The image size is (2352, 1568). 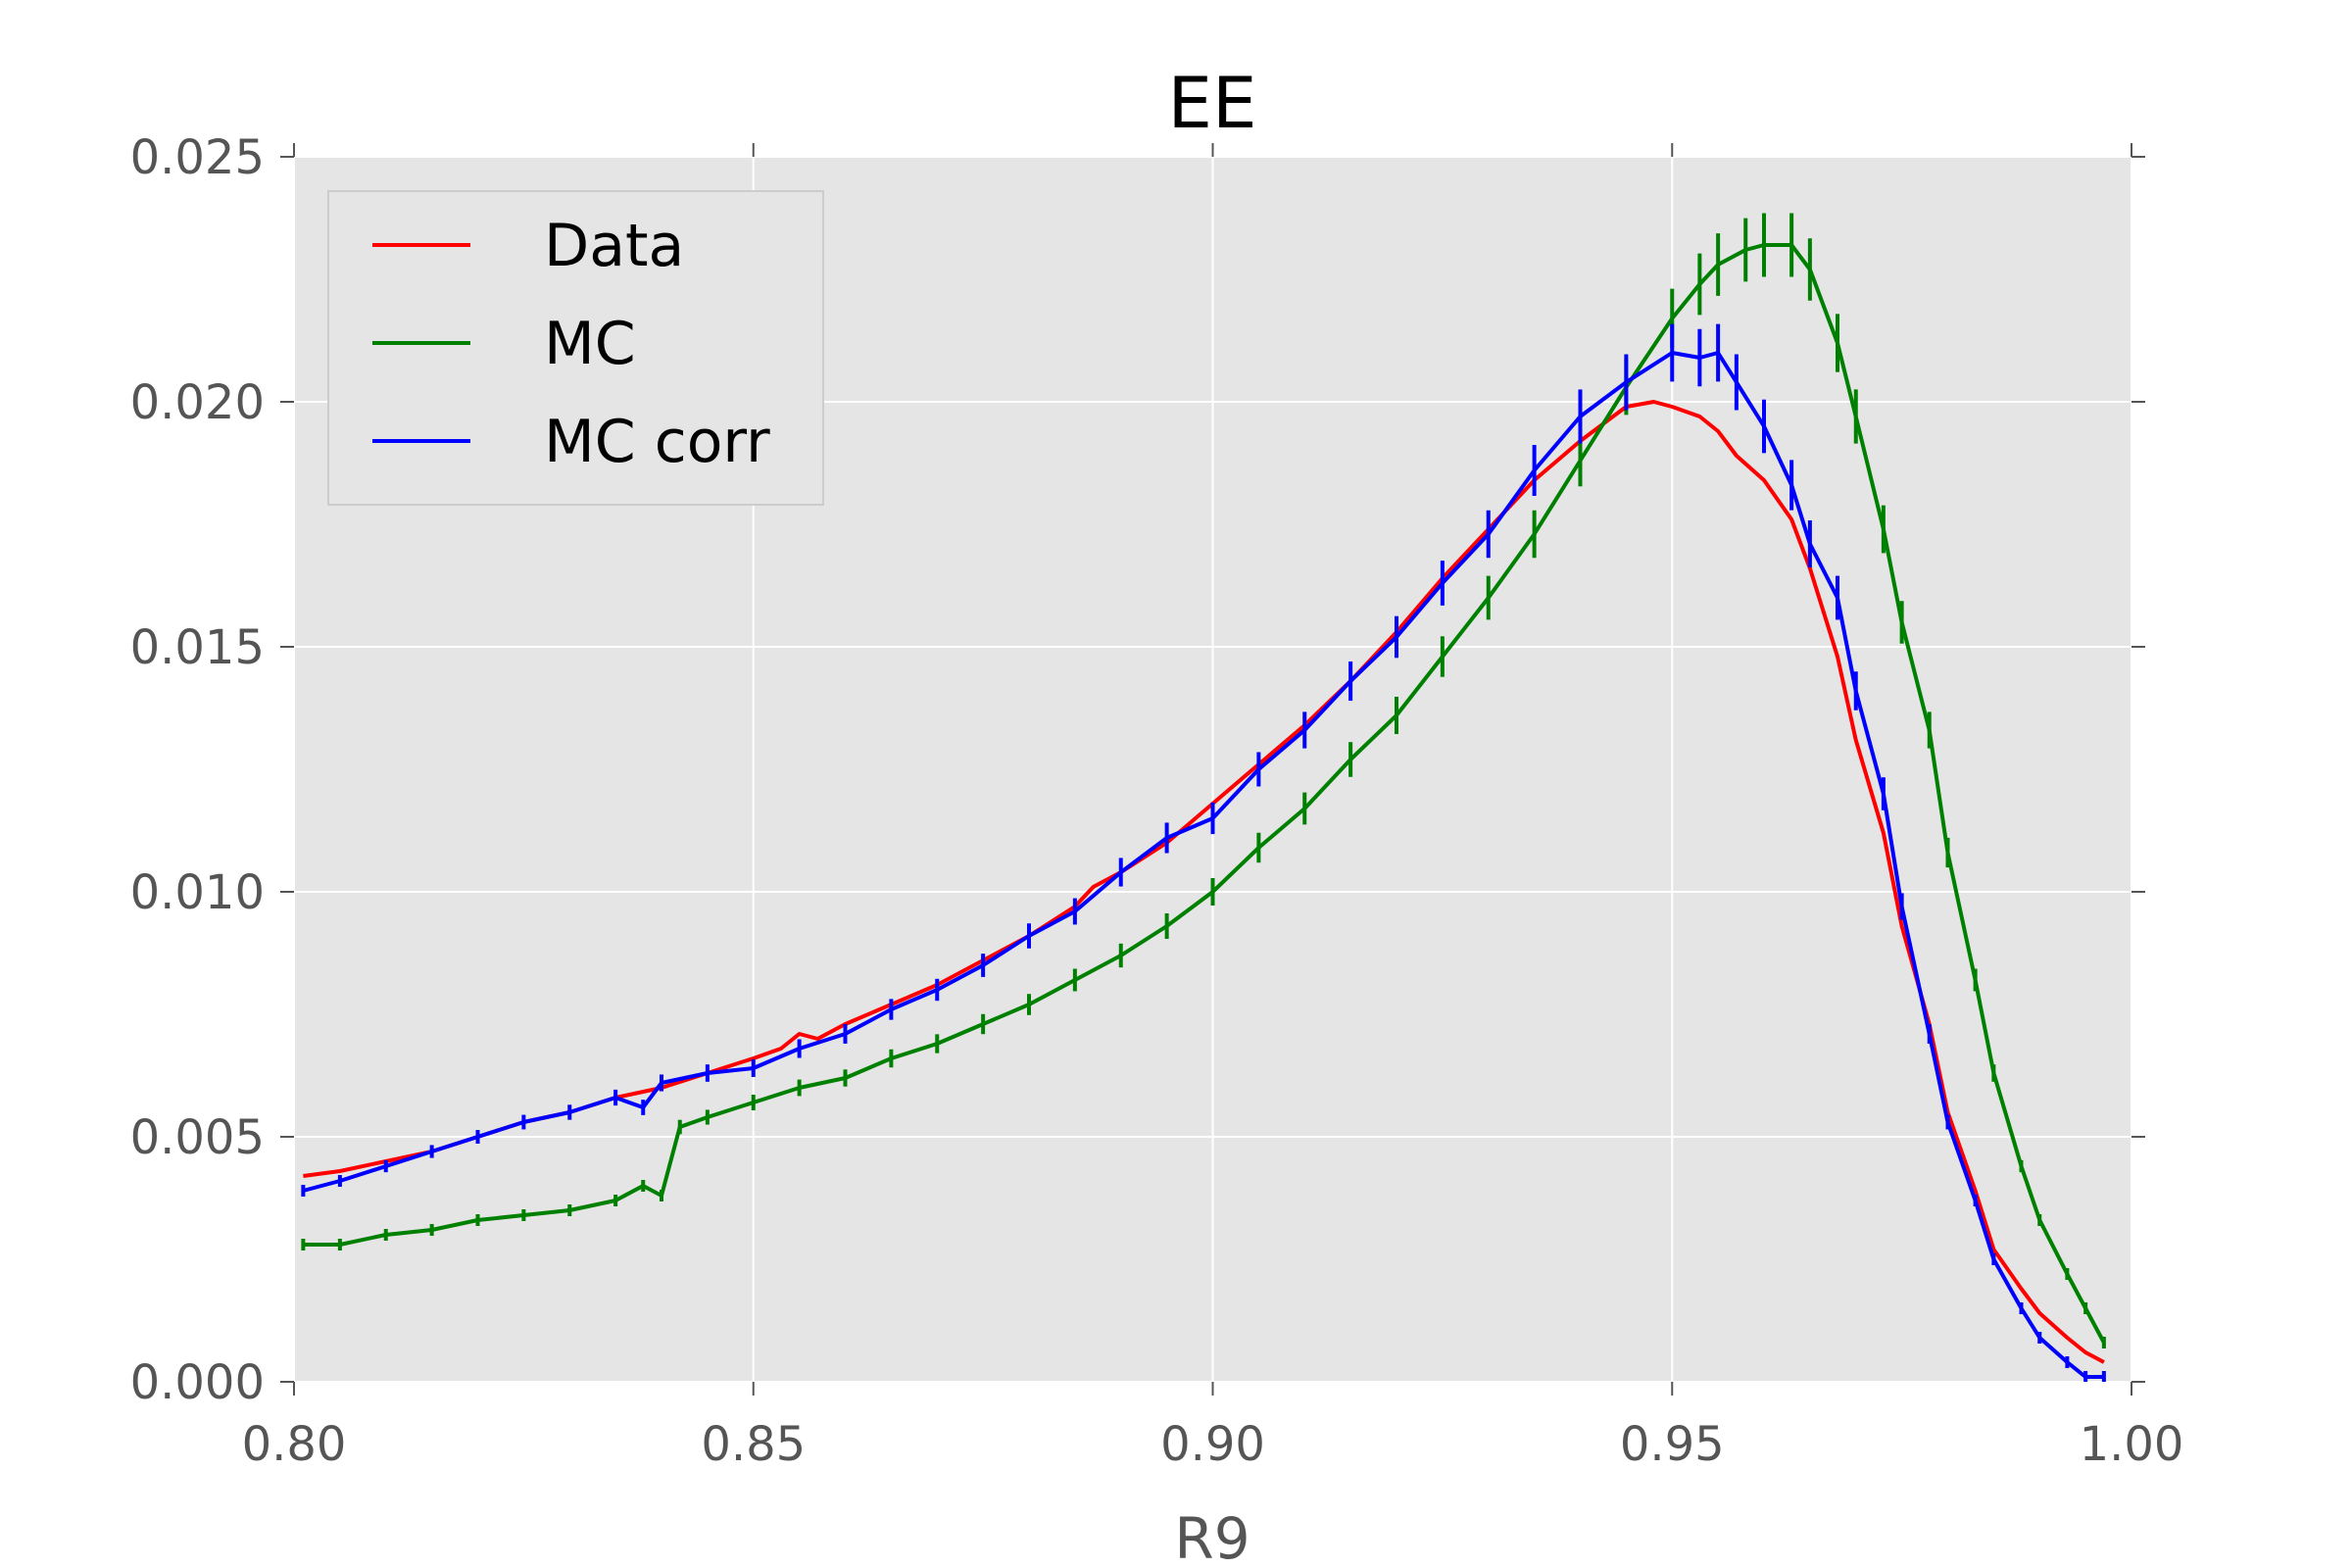 I want to click on y-tick-label: 0.005, so click(x=197, y=1137).